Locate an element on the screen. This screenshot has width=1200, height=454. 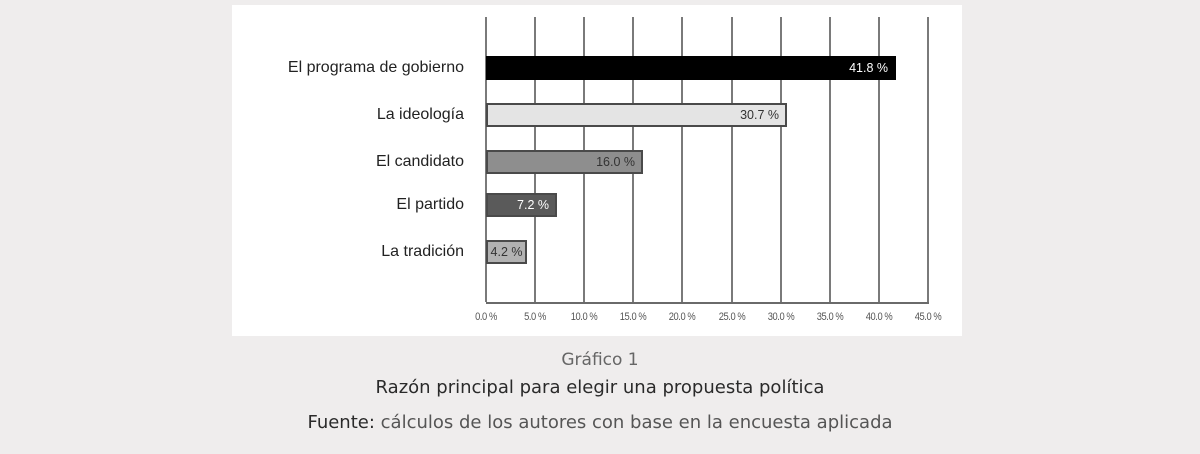
category-label: El partido is located at coordinates (430, 204).